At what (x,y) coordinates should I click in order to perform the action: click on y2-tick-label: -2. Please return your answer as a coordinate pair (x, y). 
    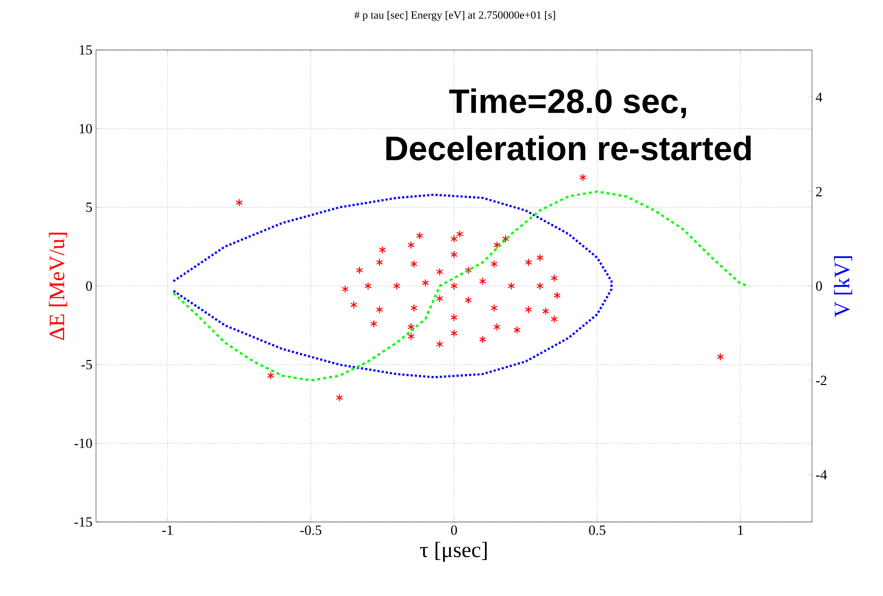
    Looking at the image, I should click on (821, 380).